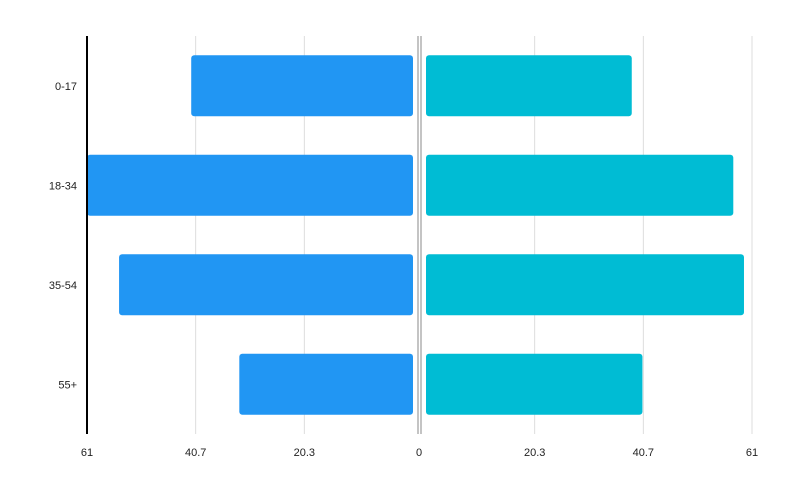  Describe the element at coordinates (66, 87) in the screenshot. I see `category-label: 0-17` at that location.